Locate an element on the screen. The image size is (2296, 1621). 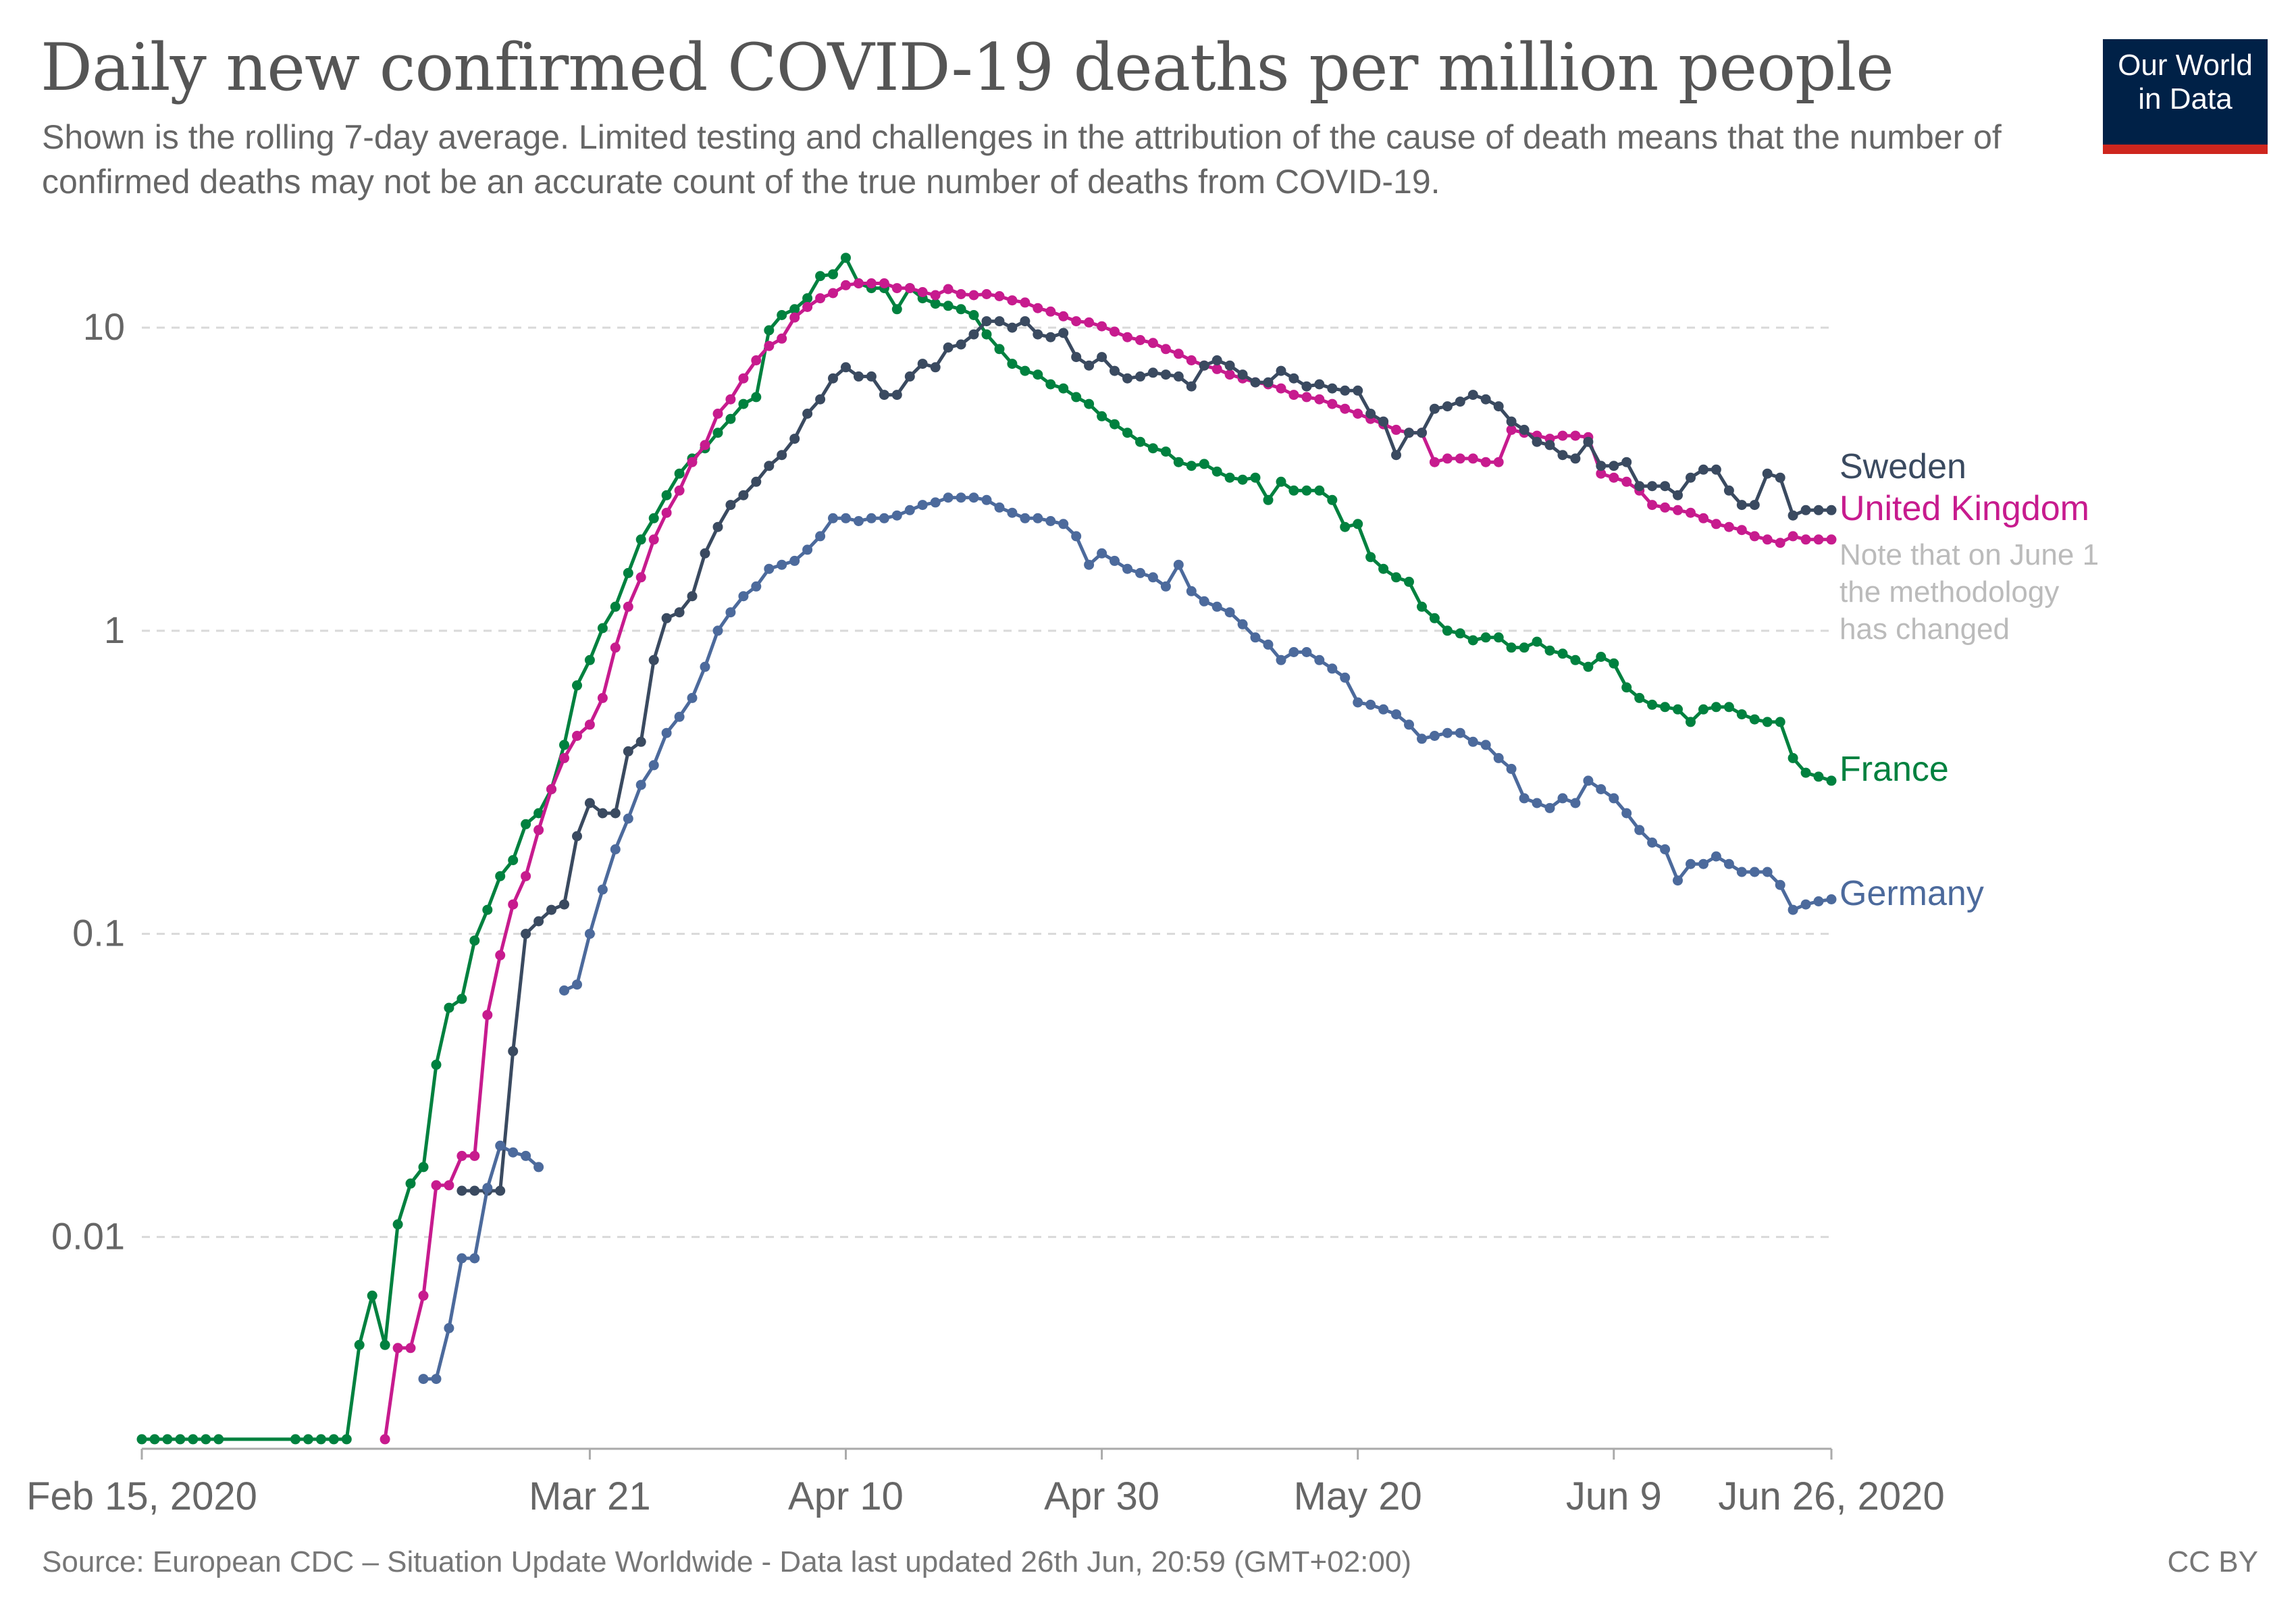
x-tick-label: Apr 30 is located at coordinates (1101, 1496).